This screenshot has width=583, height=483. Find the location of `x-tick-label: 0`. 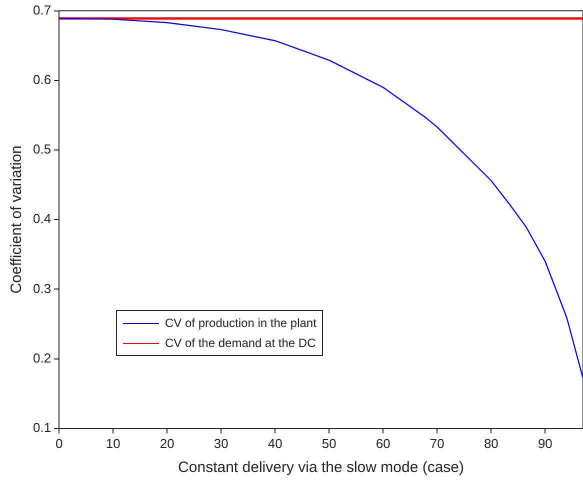

x-tick-label: 0 is located at coordinates (59, 443).